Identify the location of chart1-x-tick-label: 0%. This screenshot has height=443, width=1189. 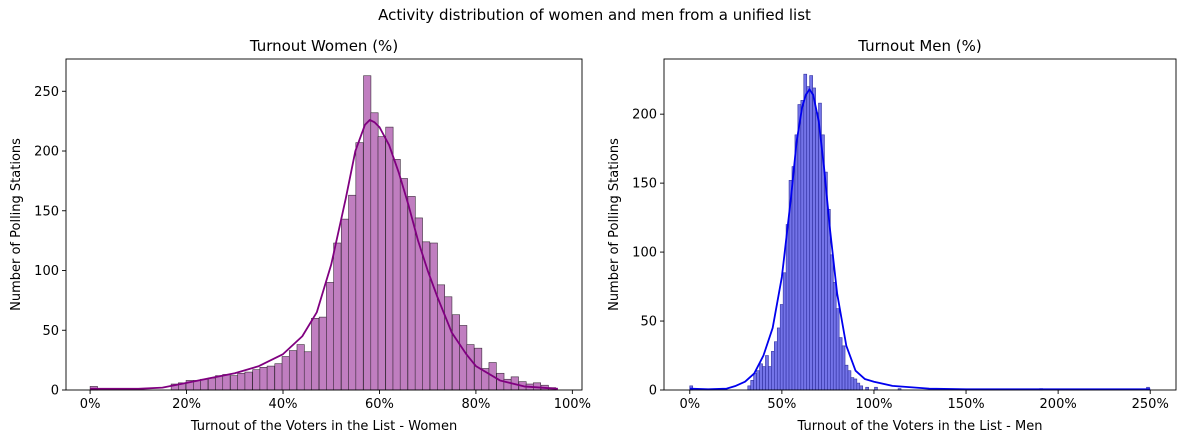
(90, 404).